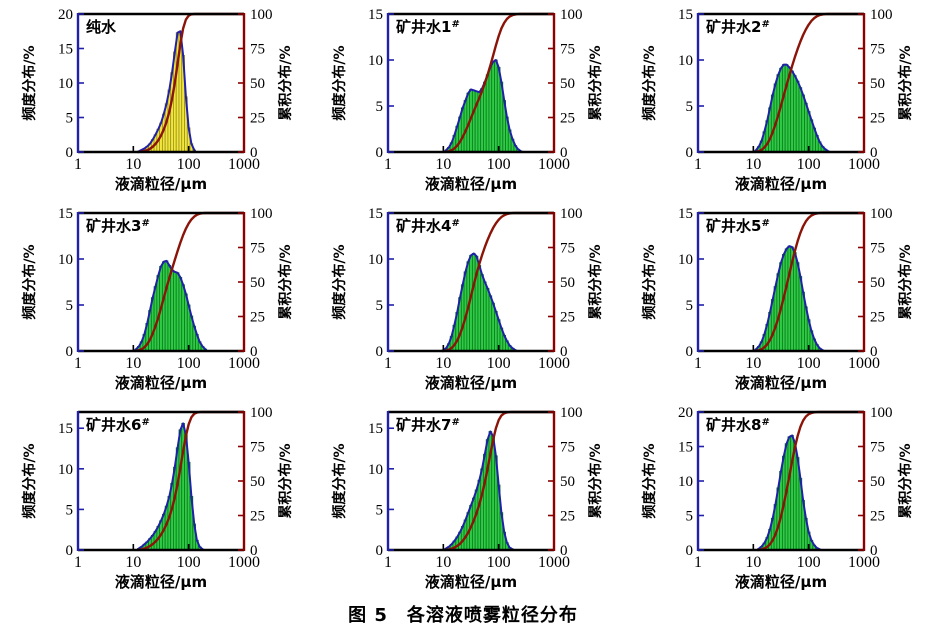 The width and height of the screenshot is (926, 637). I want to click on histogram-bars, so click(483, 106).